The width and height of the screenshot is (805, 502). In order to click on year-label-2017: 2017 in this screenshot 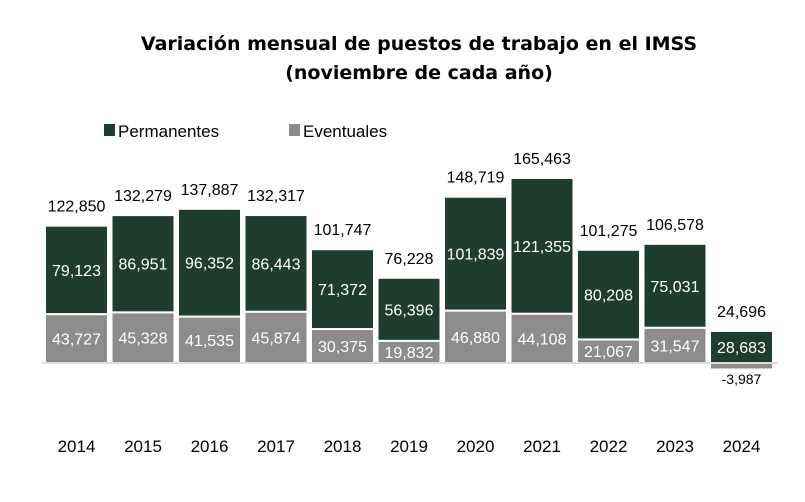, I will do `click(276, 446)`.